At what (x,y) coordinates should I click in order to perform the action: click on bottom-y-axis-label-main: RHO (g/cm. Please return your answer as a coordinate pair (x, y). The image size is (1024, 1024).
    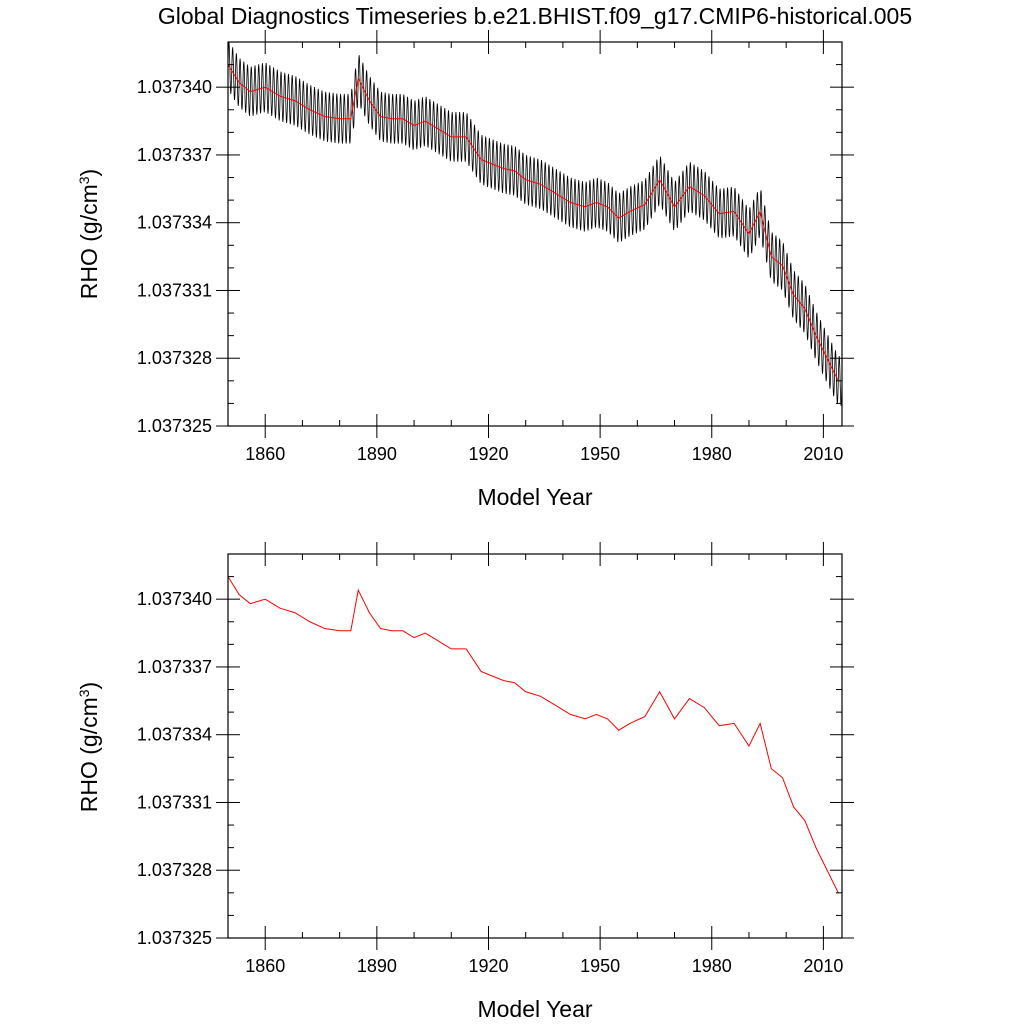
    Looking at the image, I should click on (89, 754).